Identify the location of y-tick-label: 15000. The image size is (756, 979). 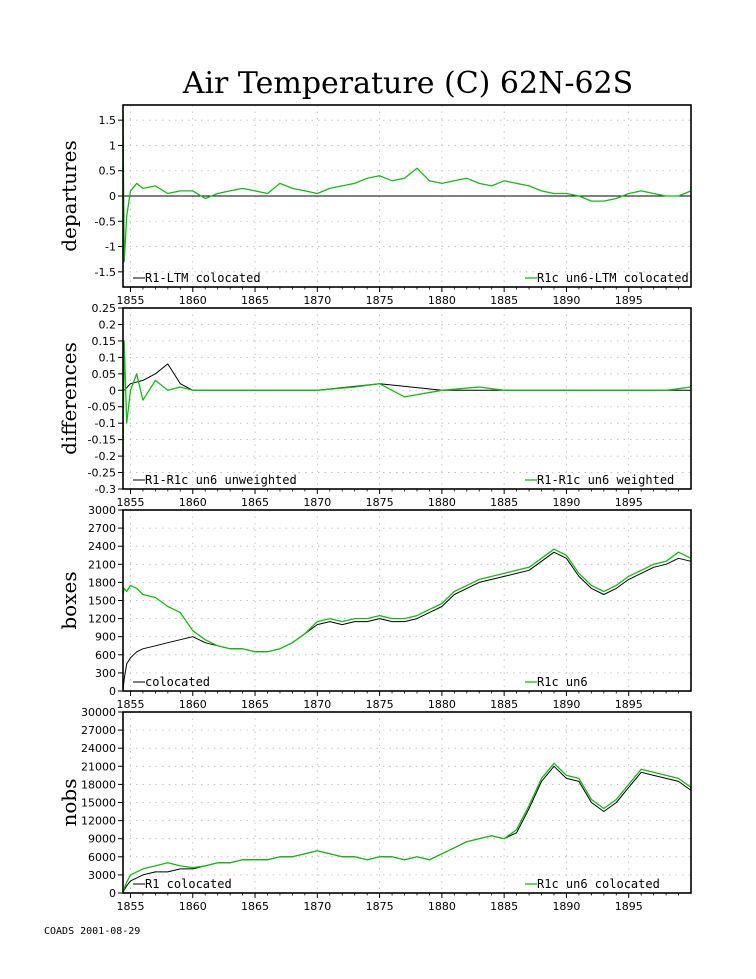
(98, 803).